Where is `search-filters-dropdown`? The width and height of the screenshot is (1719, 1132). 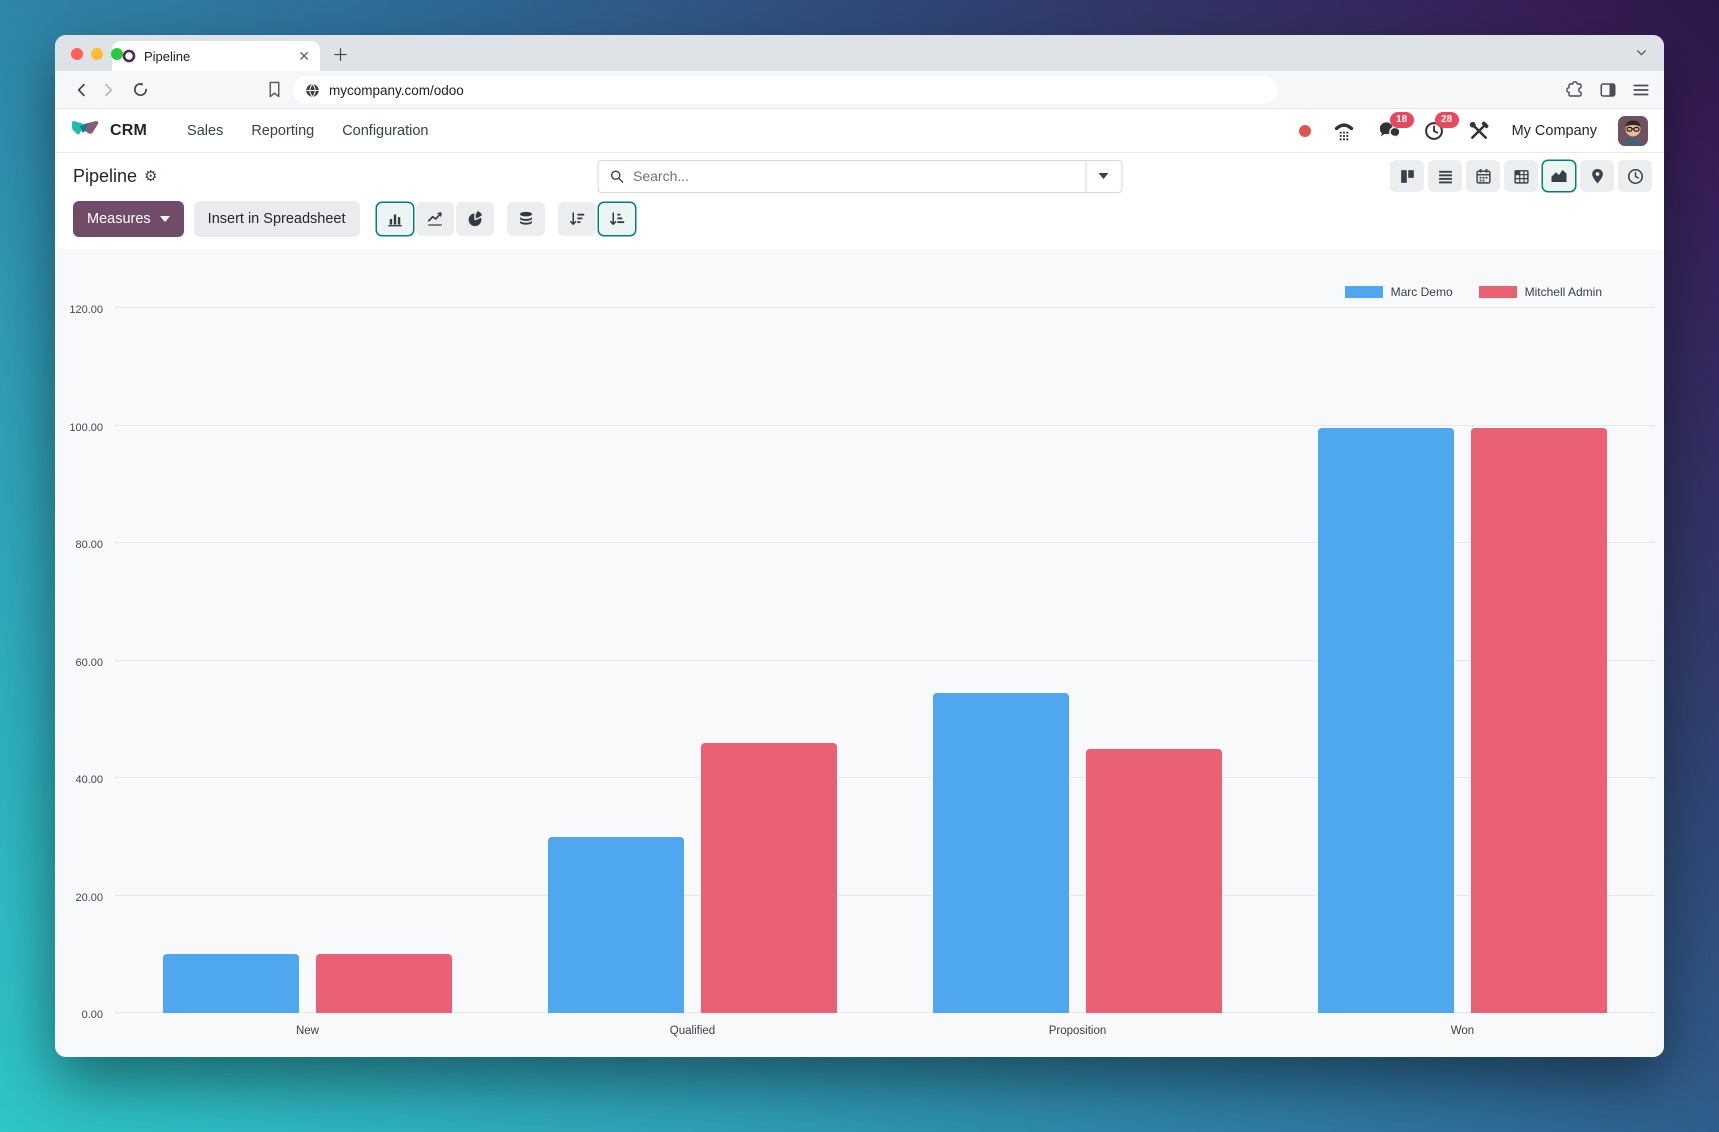 search-filters-dropdown is located at coordinates (1103, 176).